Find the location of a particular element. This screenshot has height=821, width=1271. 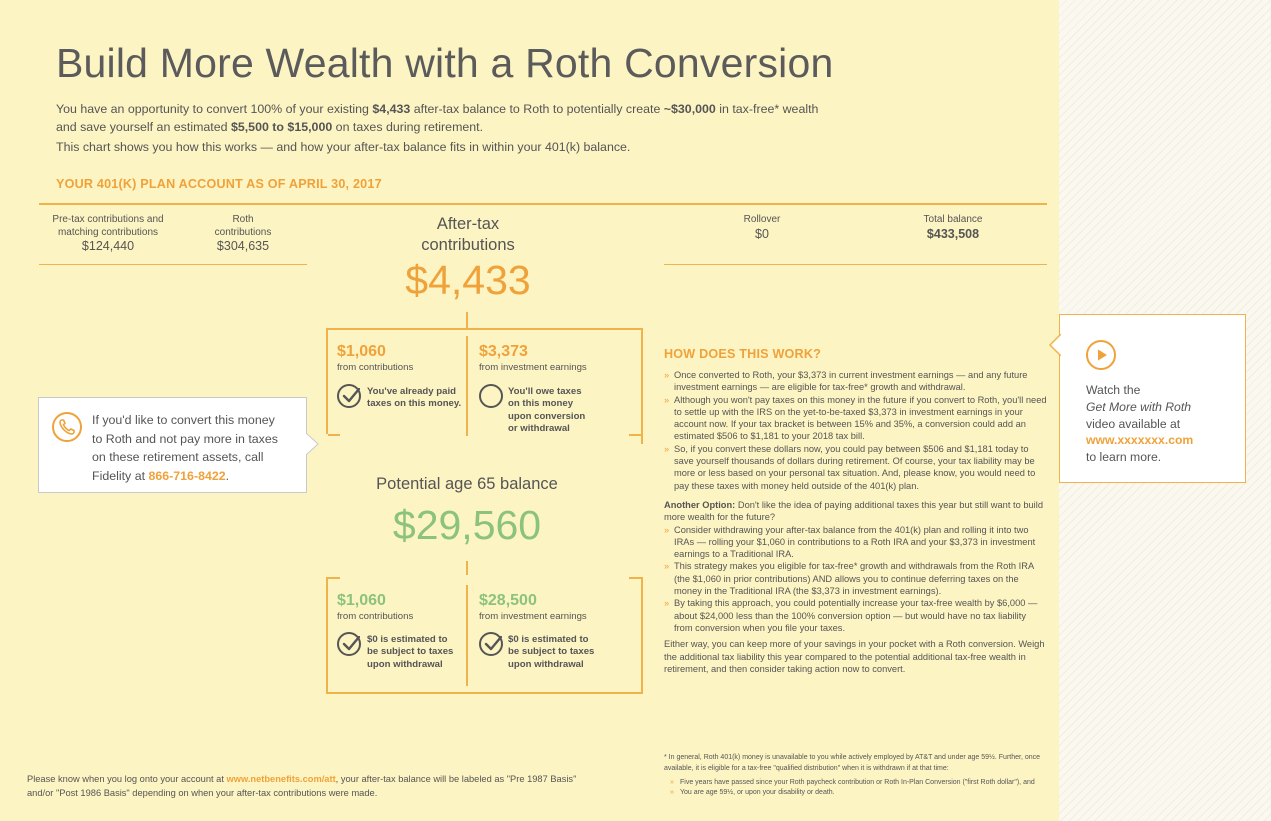

call-fidelity-box is located at coordinates (172, 445).